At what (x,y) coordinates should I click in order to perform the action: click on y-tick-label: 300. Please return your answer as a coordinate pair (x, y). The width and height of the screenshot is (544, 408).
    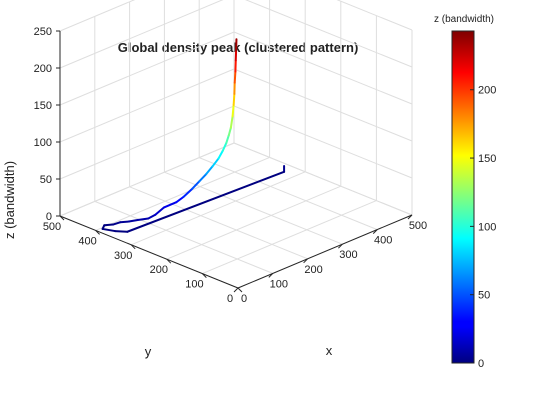
    Looking at the image, I should click on (123, 256).